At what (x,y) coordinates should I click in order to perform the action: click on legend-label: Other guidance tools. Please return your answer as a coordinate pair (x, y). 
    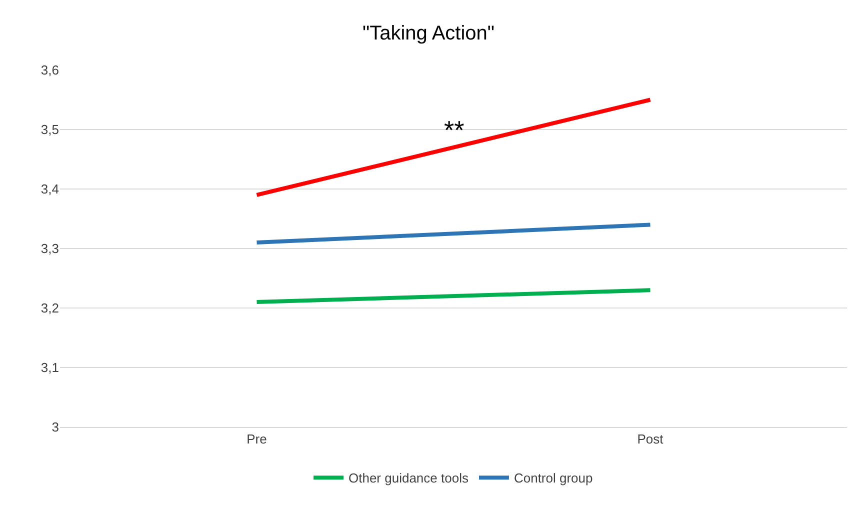
    Looking at the image, I should click on (408, 478).